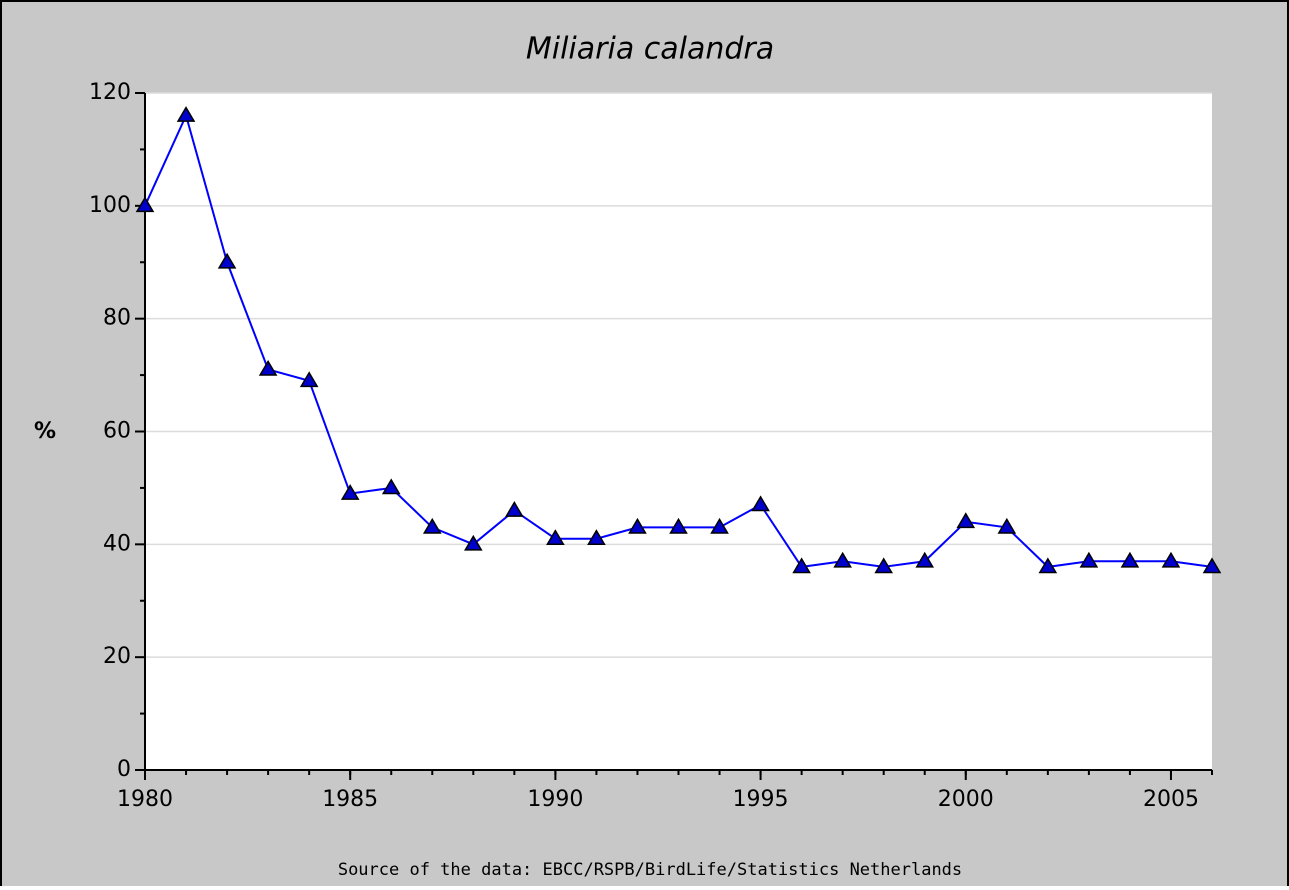 This screenshot has height=890, width=1289. I want to click on y-tick-label: 100, so click(110, 205).